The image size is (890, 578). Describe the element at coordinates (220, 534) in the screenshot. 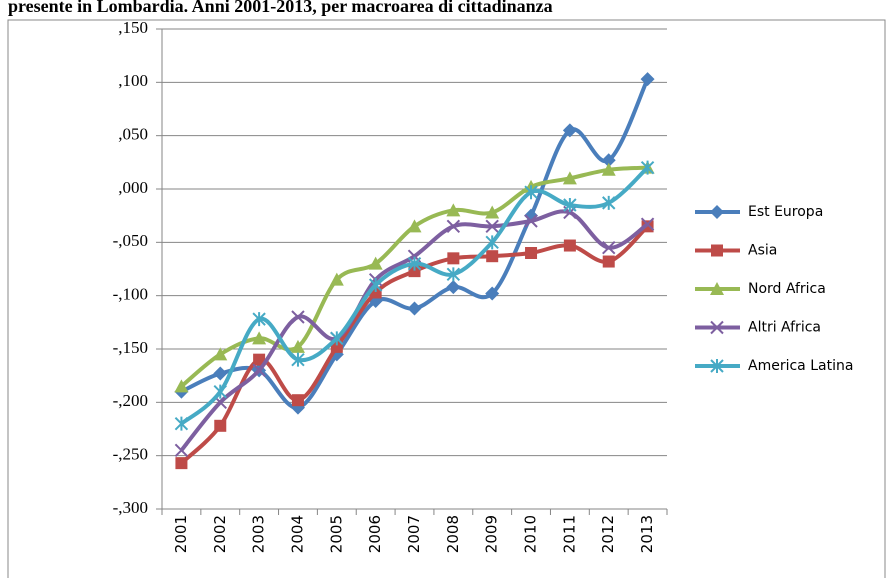

I see `x-tick-label: 2002` at that location.